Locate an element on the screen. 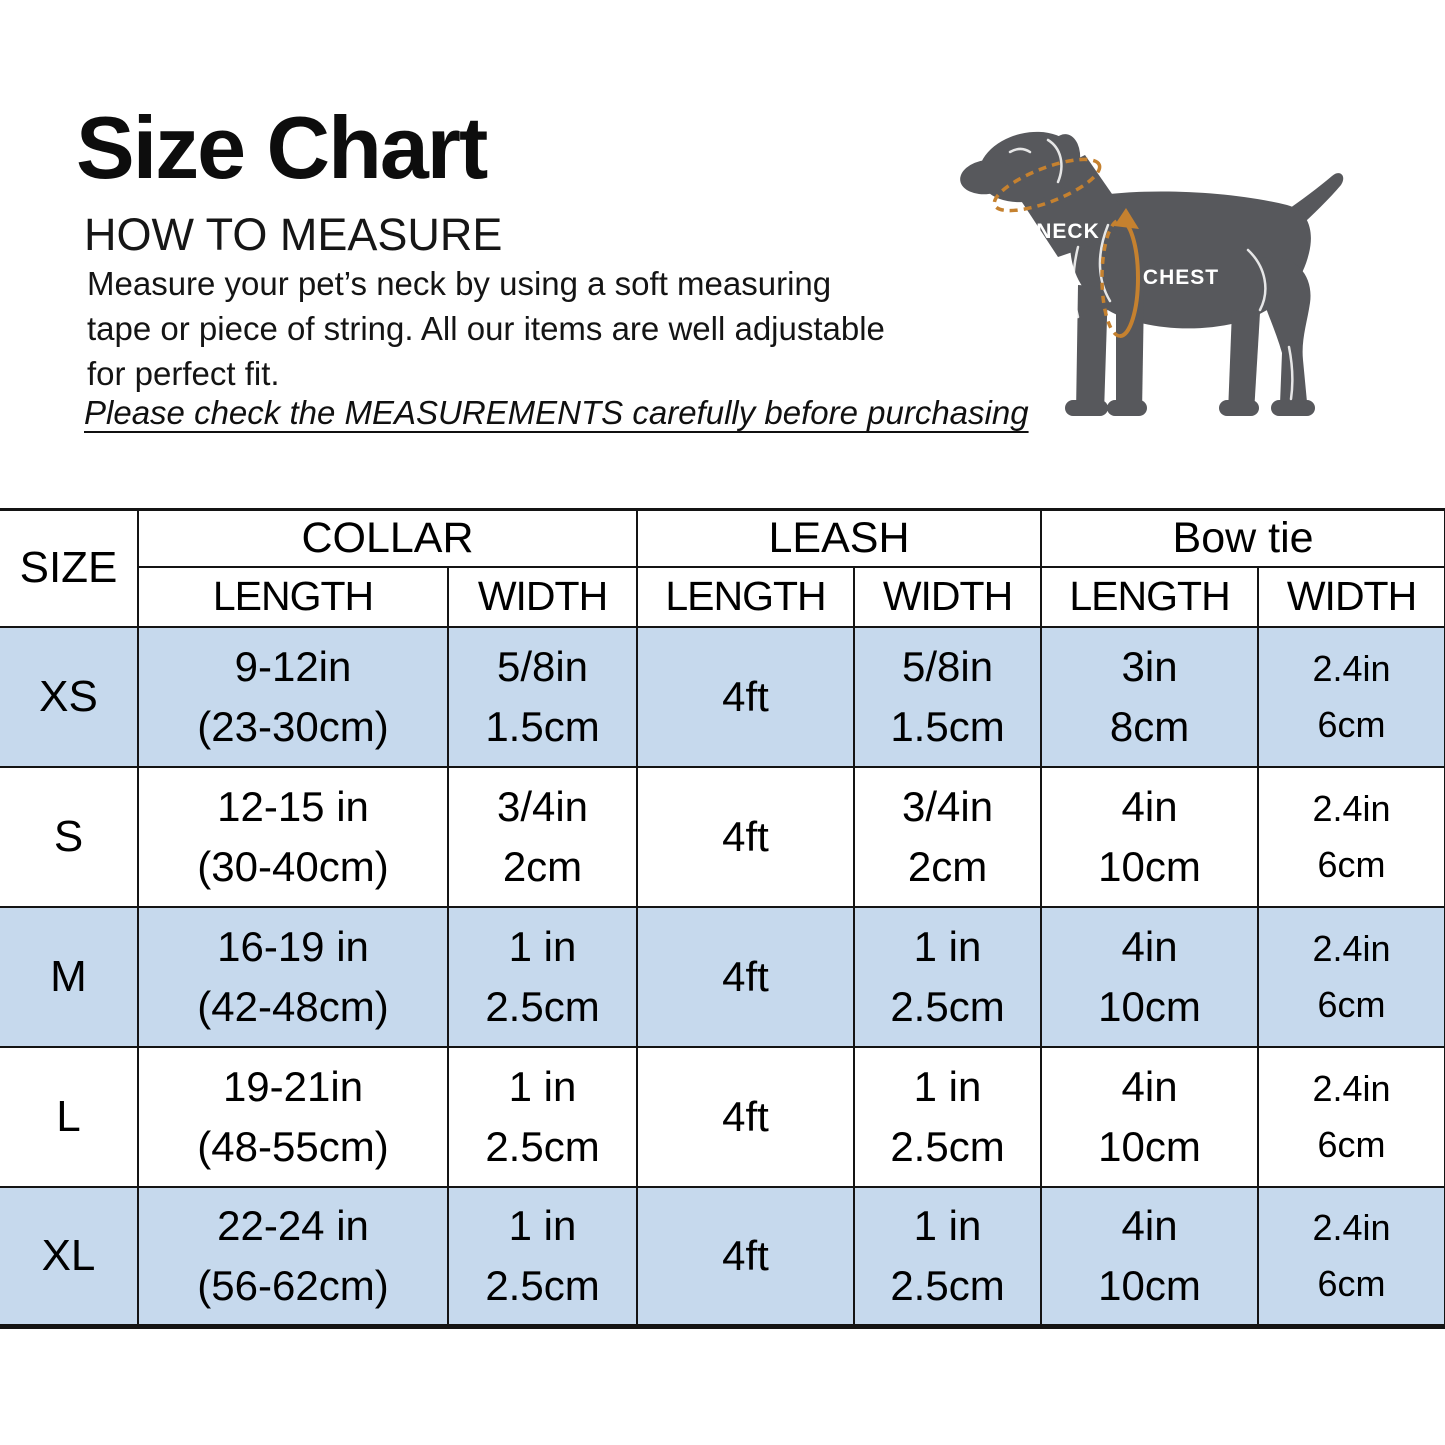  dog-hind-paw-far is located at coordinates (1239, 408).